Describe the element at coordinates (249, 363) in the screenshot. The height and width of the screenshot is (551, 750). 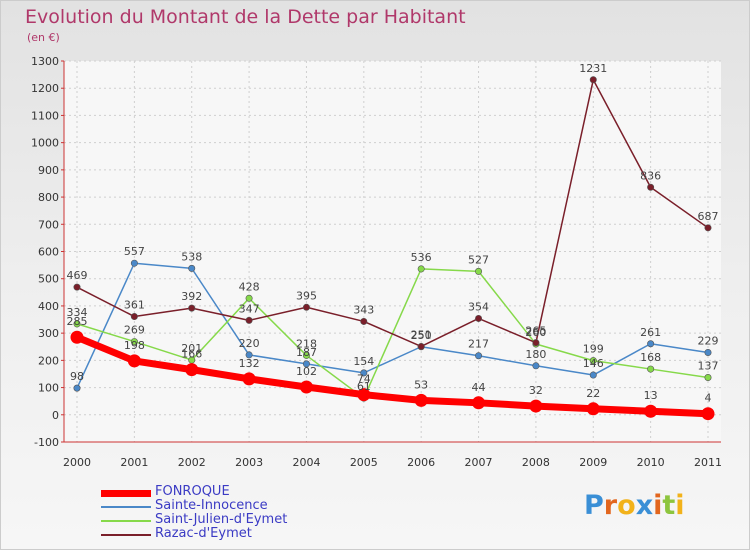
I see `data-label: 132` at that location.